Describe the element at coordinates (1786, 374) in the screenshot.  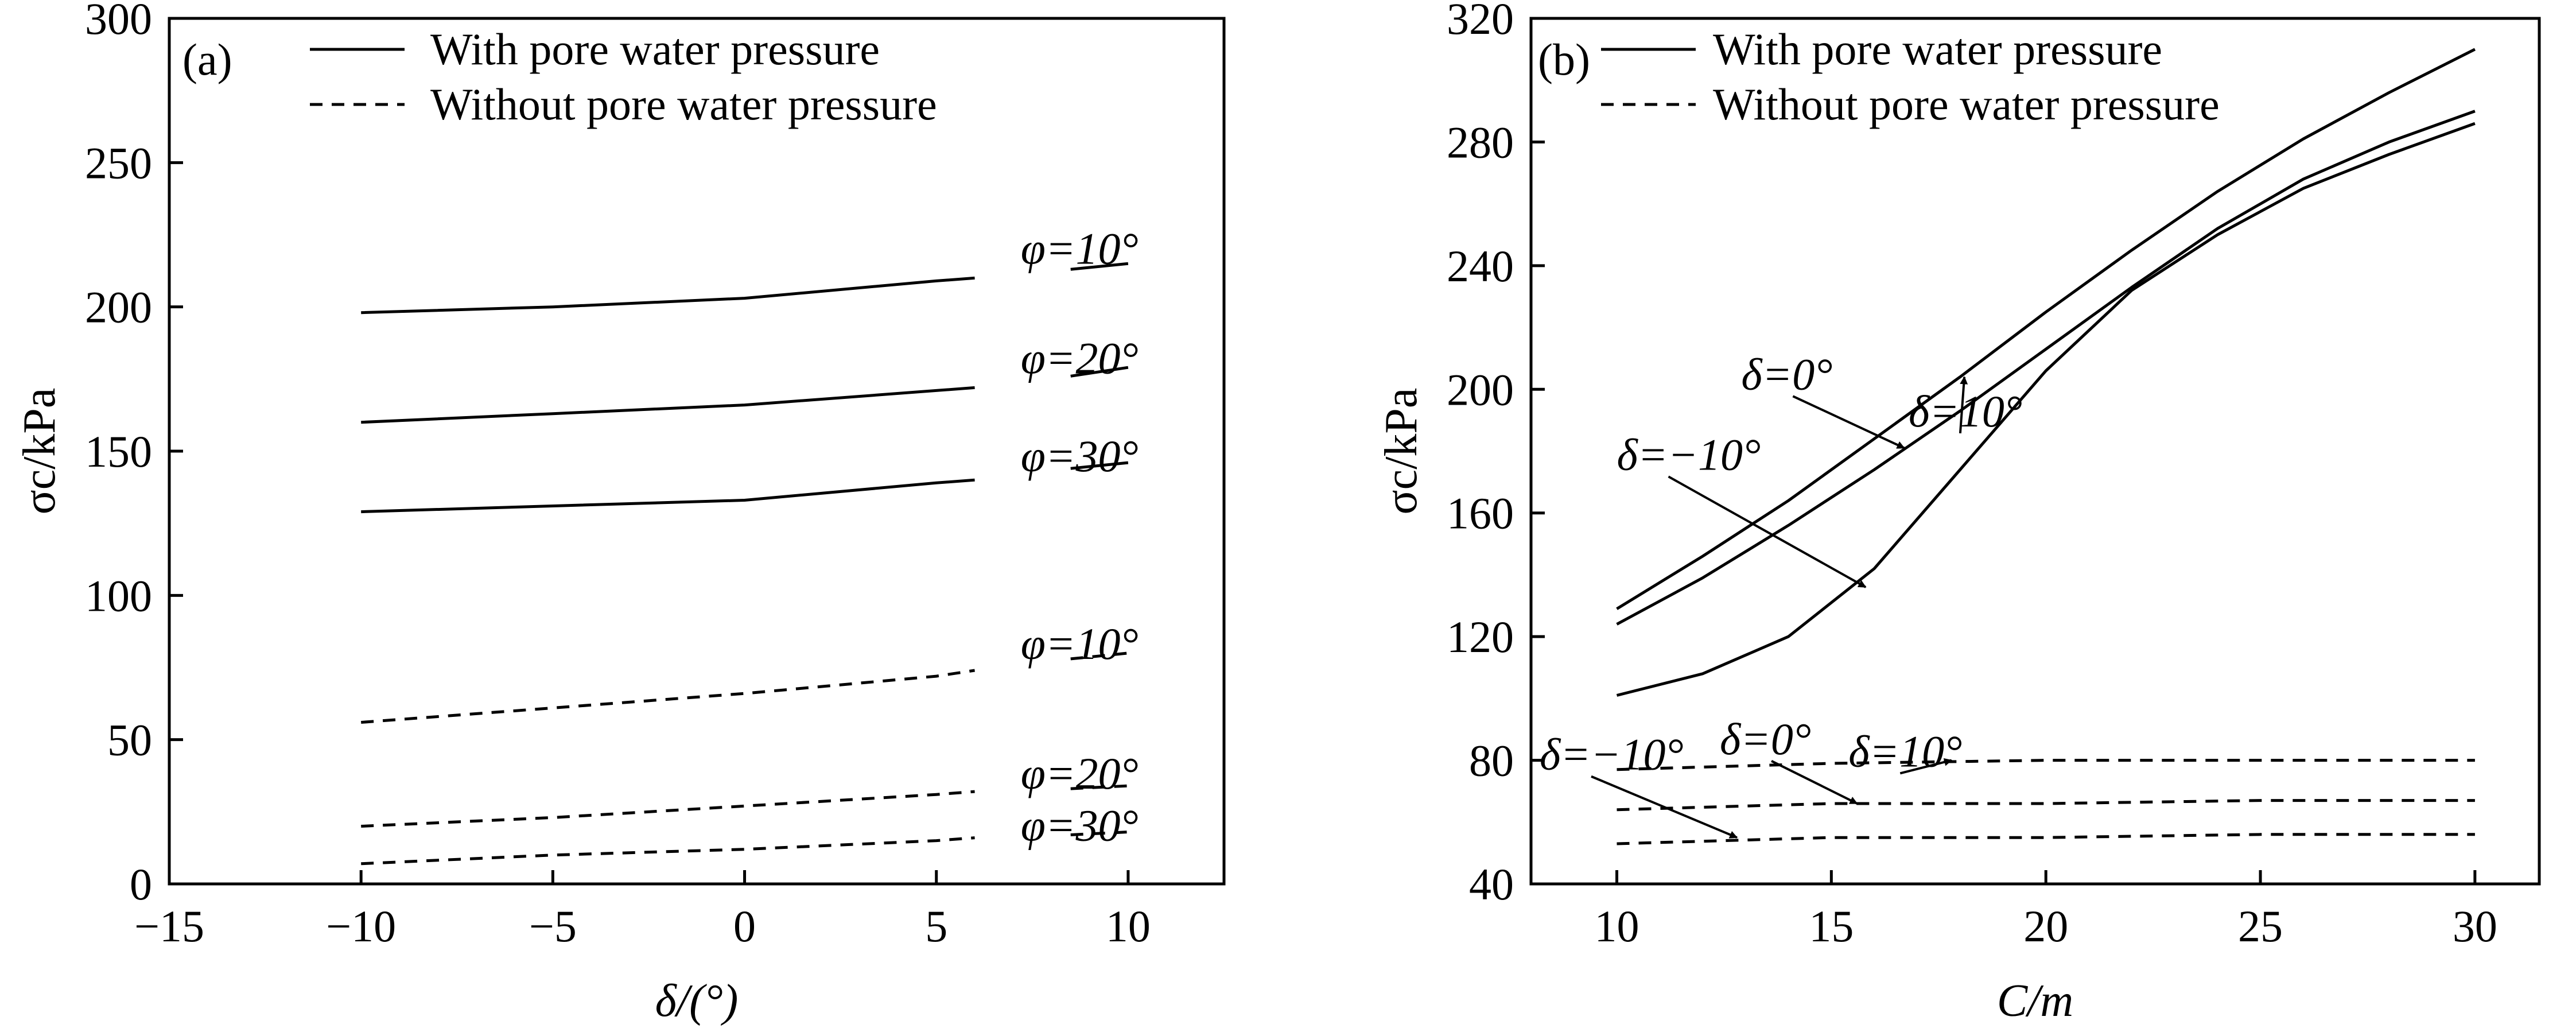
I see `curve-label-2: δ=0°` at that location.